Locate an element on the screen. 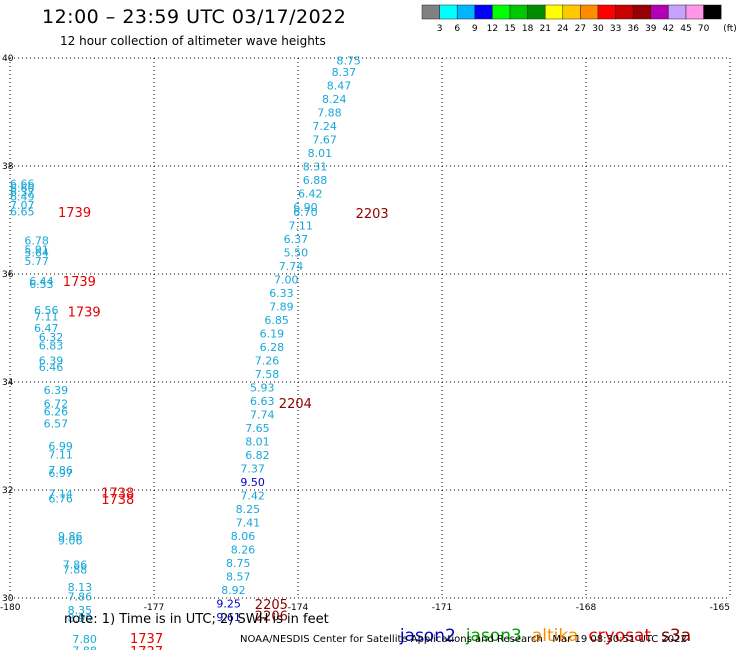  generated-timestamp: Mar 19 08:30:51 UTC 2022 is located at coordinates (619, 639).